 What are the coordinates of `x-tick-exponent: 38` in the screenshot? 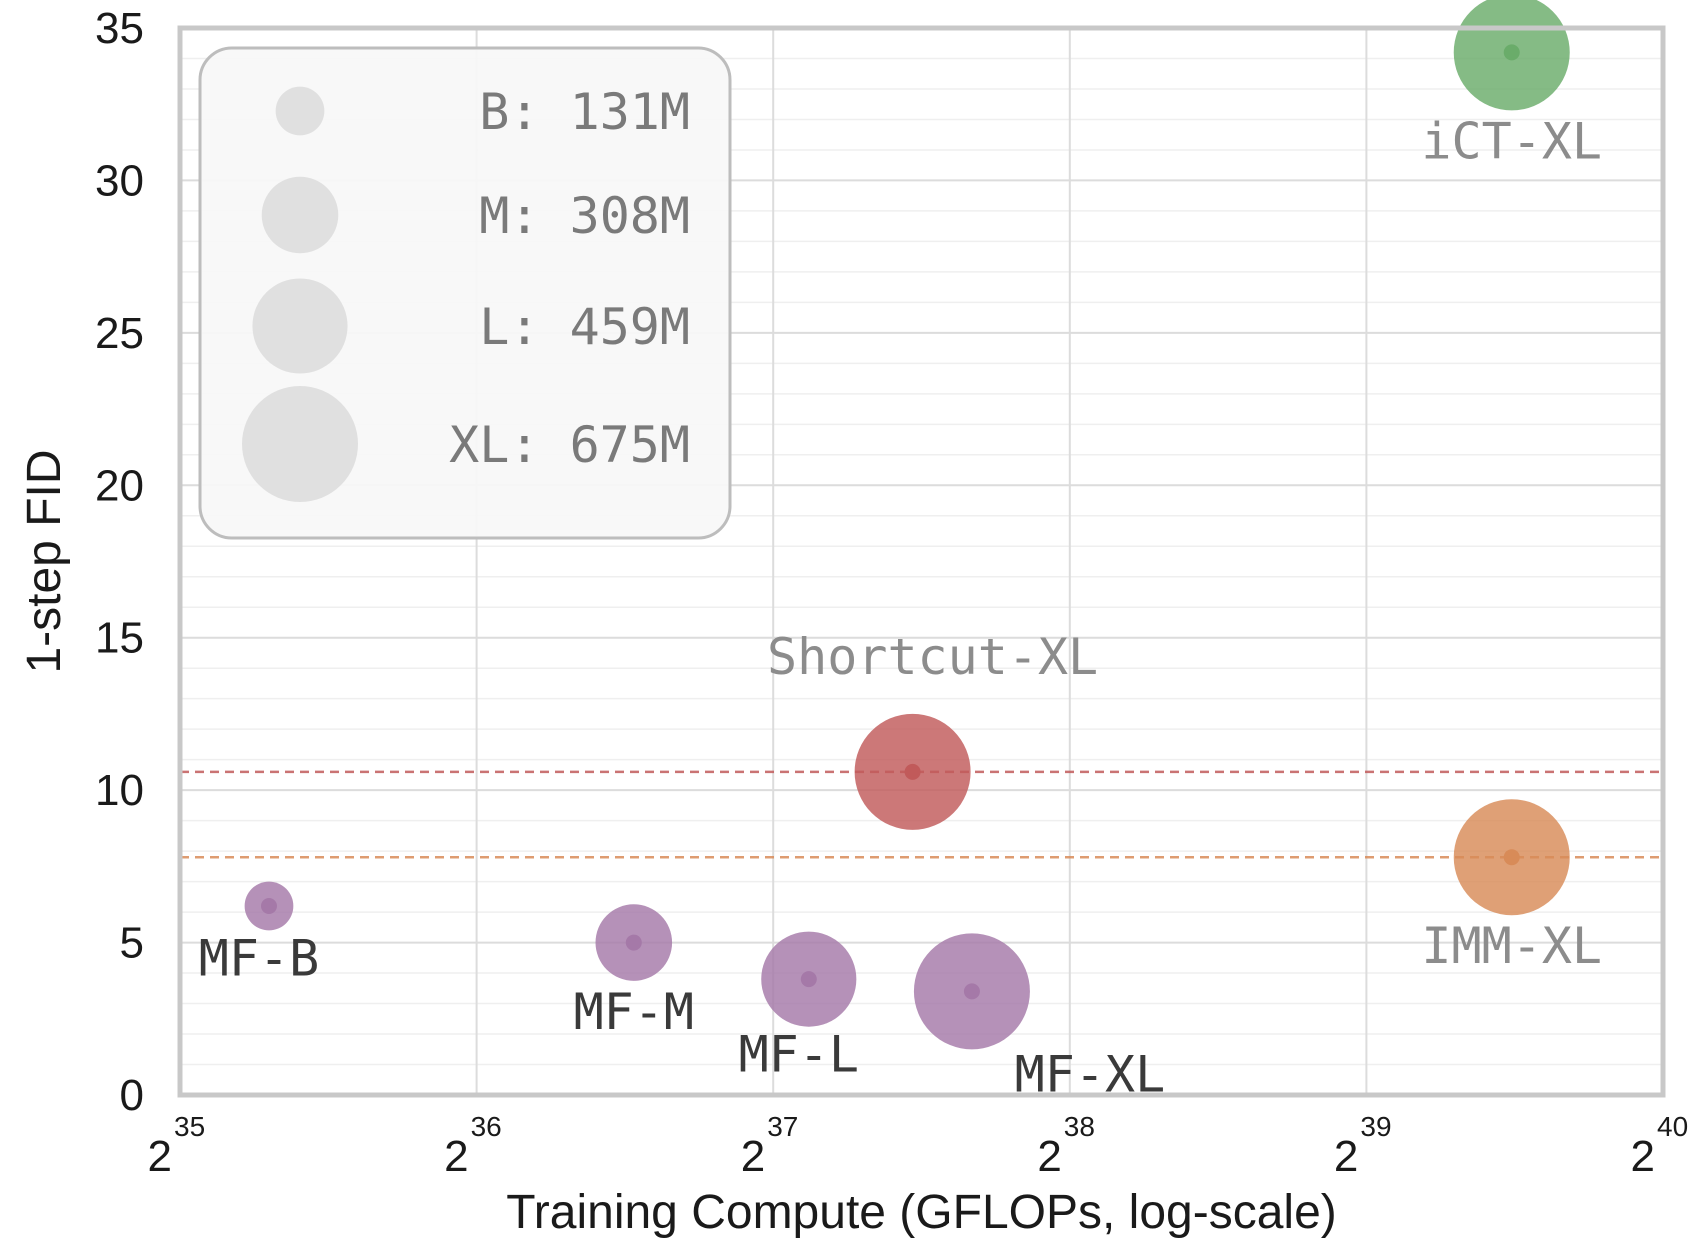 It's located at (1079, 1126).